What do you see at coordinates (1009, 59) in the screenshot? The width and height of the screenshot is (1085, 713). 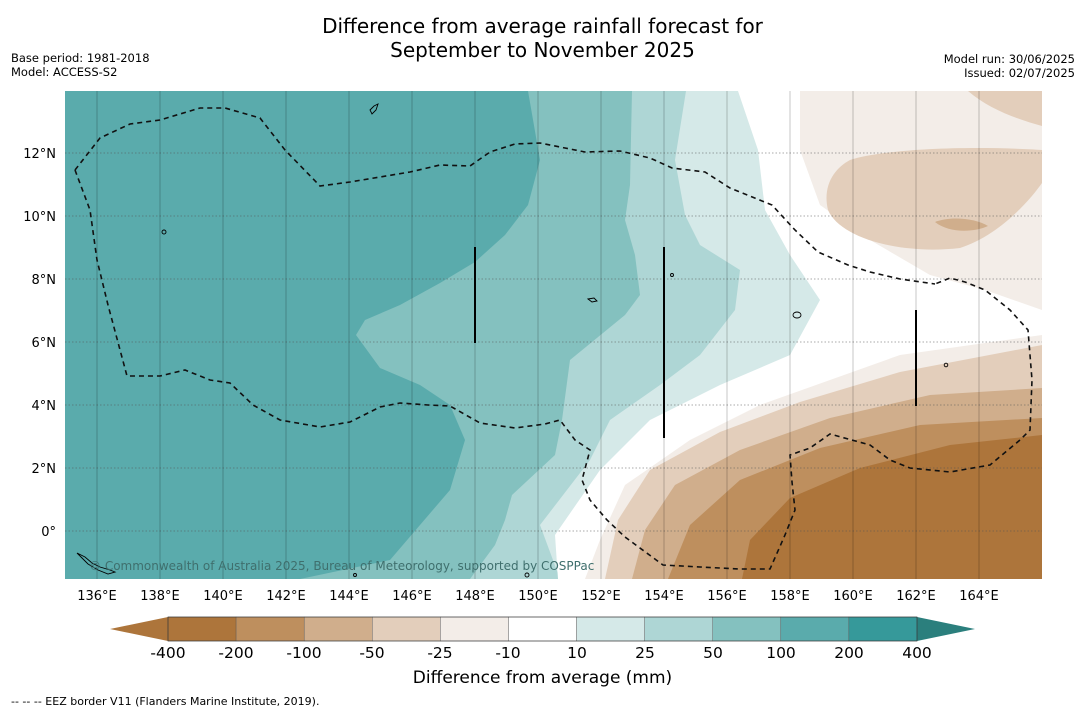 I see `model-run-label: Model run: 30/06/2025` at bounding box center [1009, 59].